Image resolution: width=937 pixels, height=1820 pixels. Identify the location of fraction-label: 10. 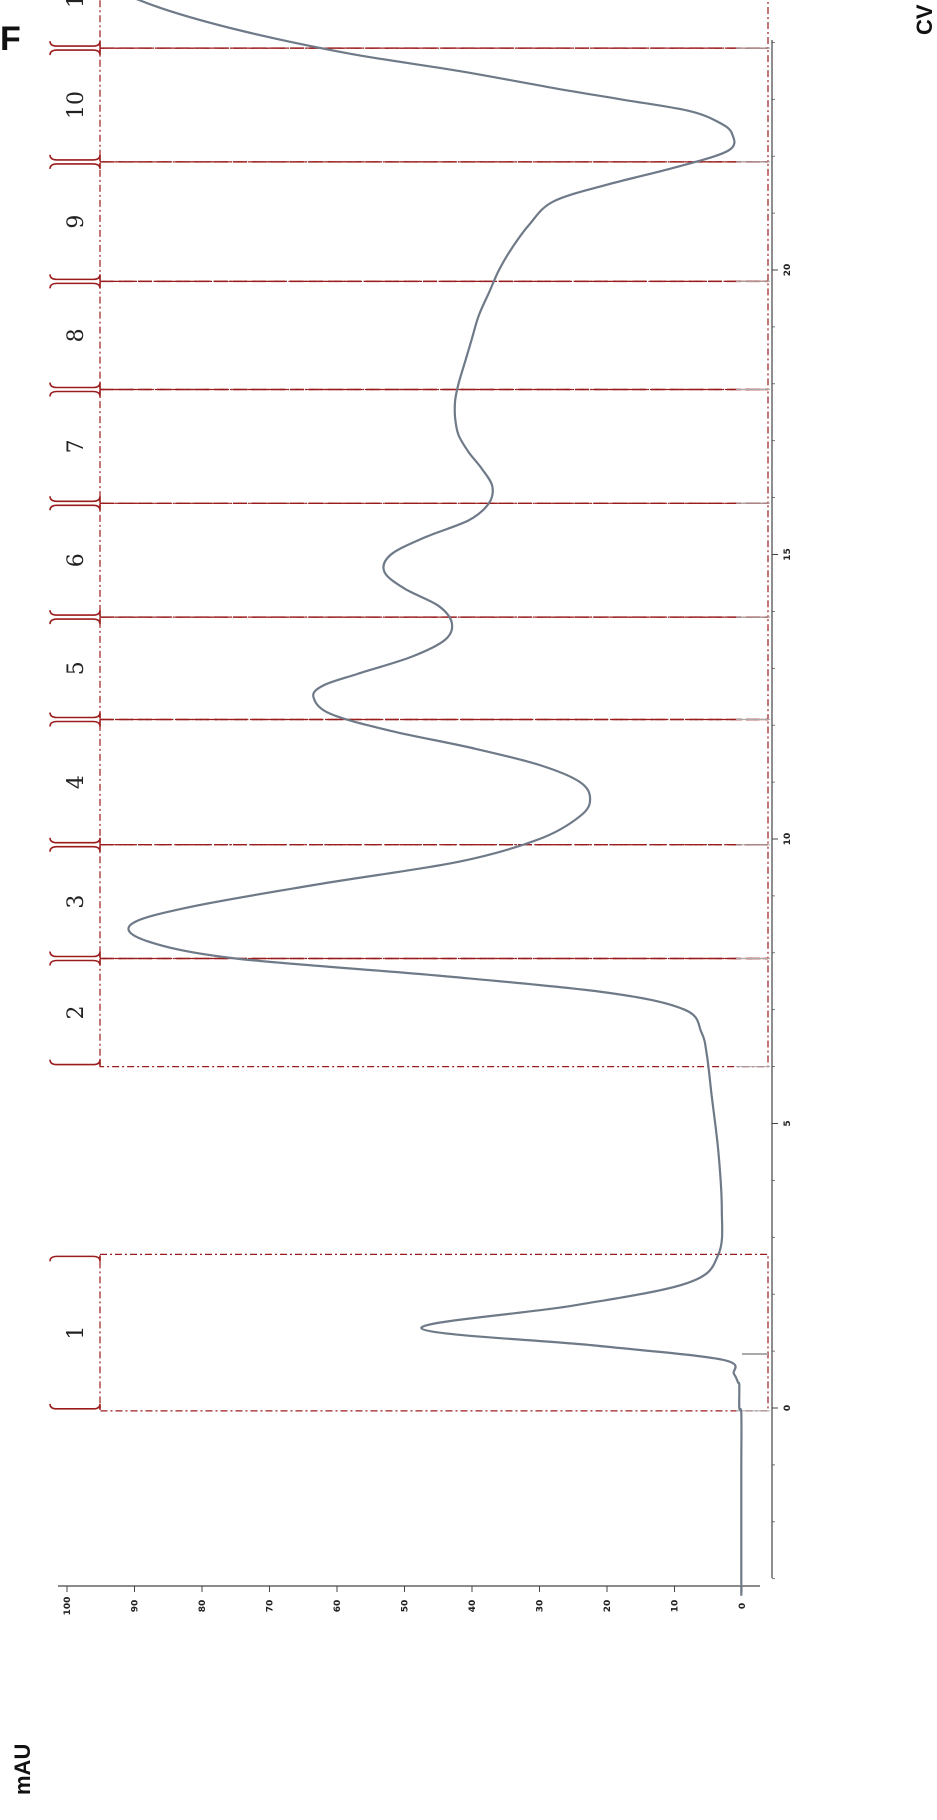
(76, 105).